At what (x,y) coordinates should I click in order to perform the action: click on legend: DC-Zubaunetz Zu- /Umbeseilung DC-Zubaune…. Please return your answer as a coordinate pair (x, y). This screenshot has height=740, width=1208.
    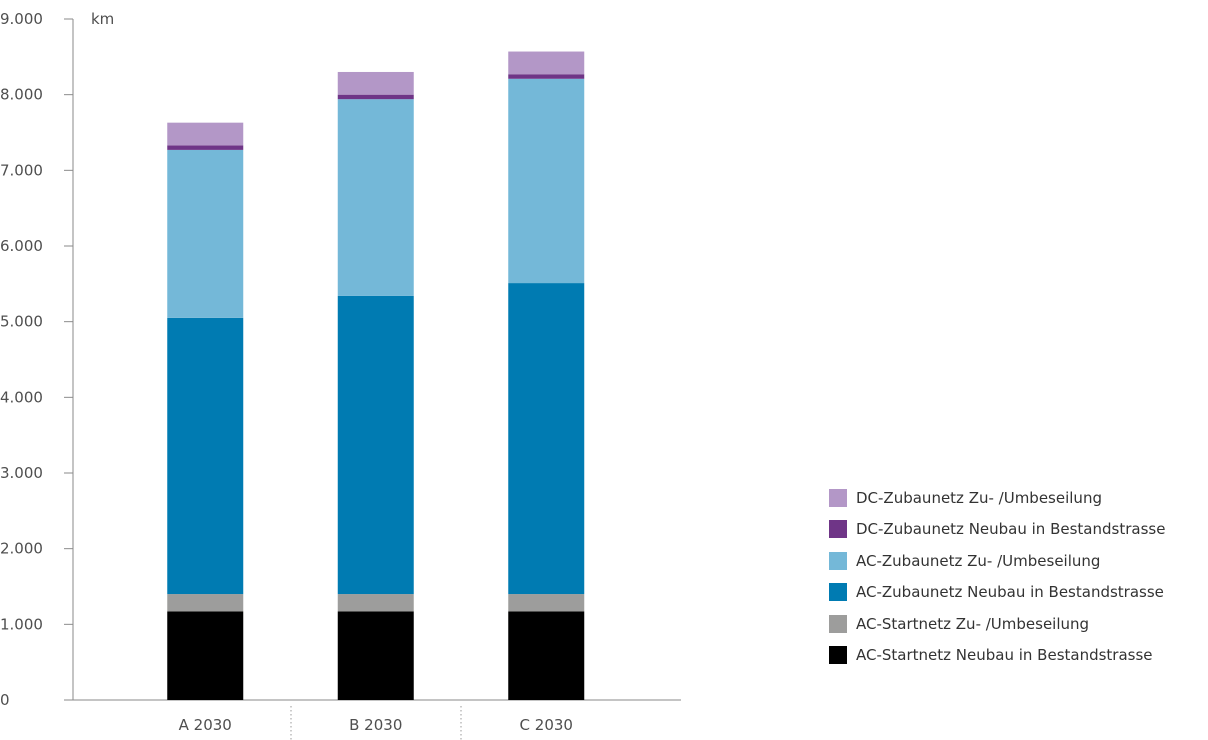
    Looking at the image, I should click on (1018, 583).